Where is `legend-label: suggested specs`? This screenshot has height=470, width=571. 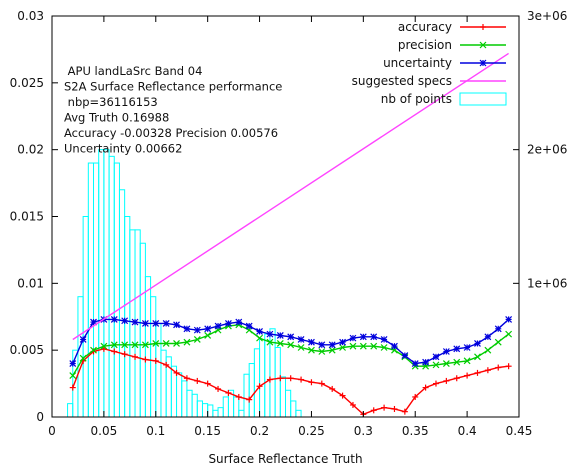 legend-label: suggested specs is located at coordinates (402, 81).